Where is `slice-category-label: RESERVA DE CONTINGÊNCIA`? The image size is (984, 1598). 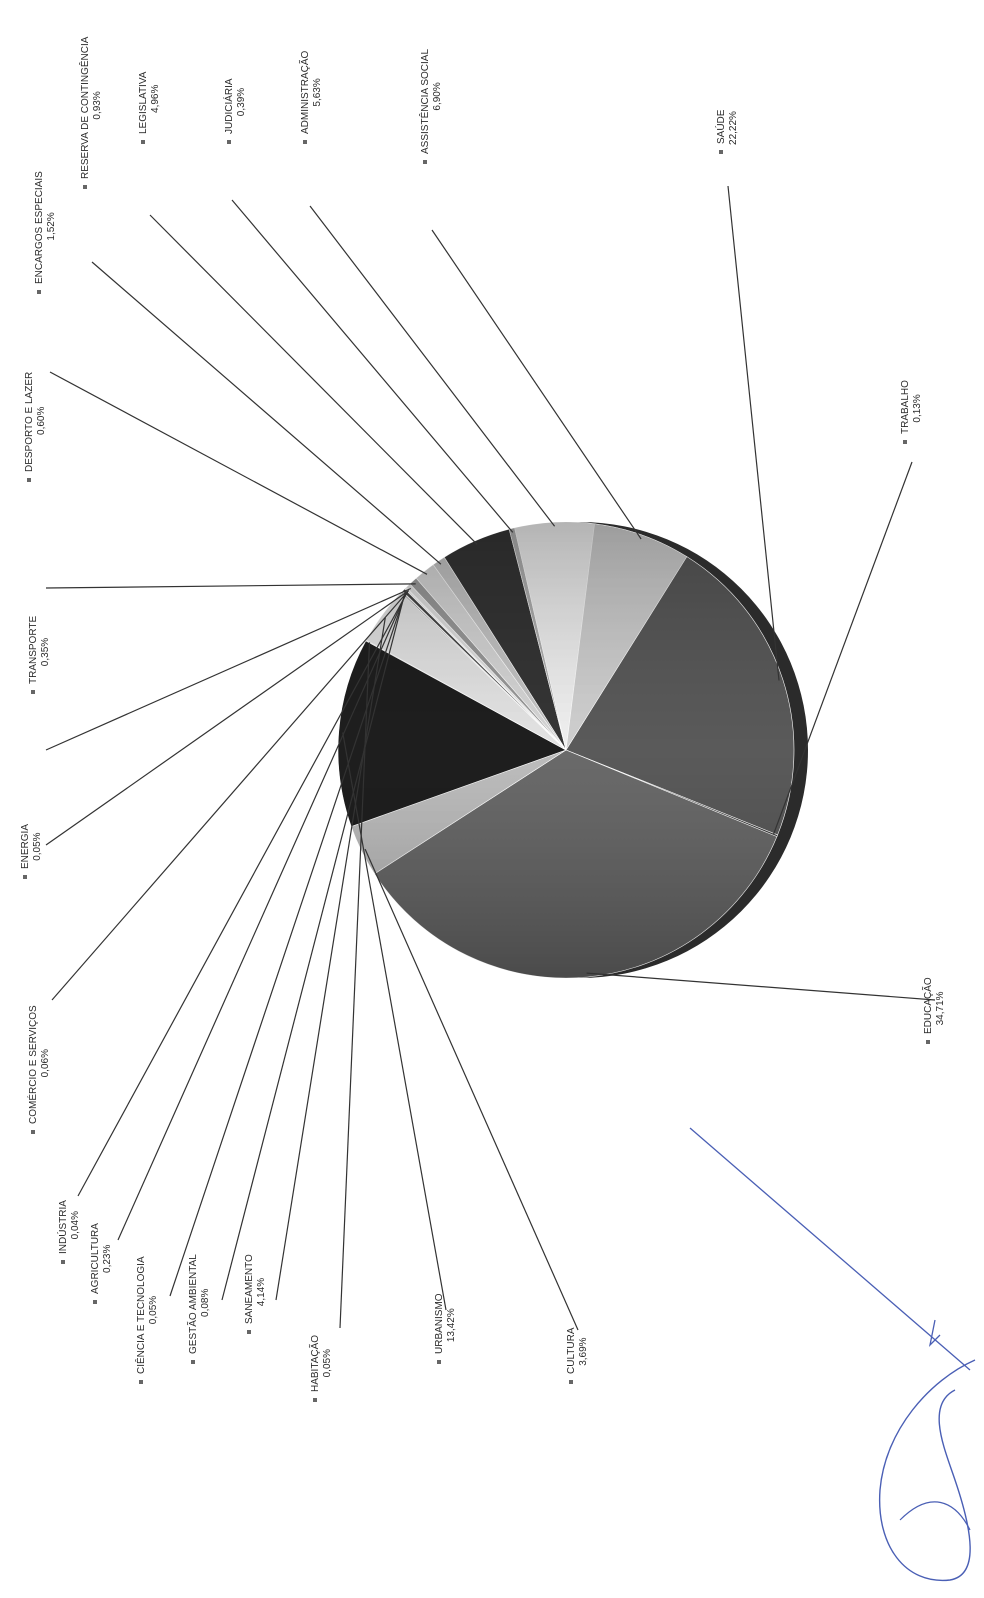
slice-category-label: RESERVA DE CONTINGÊNCIA is located at coordinates (84, 107).